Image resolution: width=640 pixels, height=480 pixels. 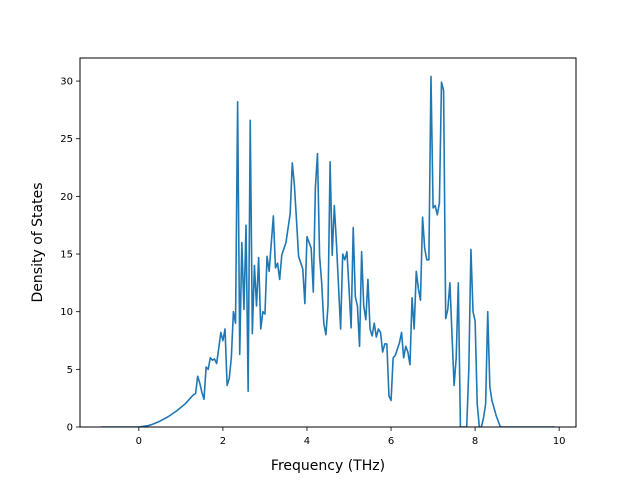 What do you see at coordinates (66, 139) in the screenshot?
I see `y-tick-label: 25` at bounding box center [66, 139].